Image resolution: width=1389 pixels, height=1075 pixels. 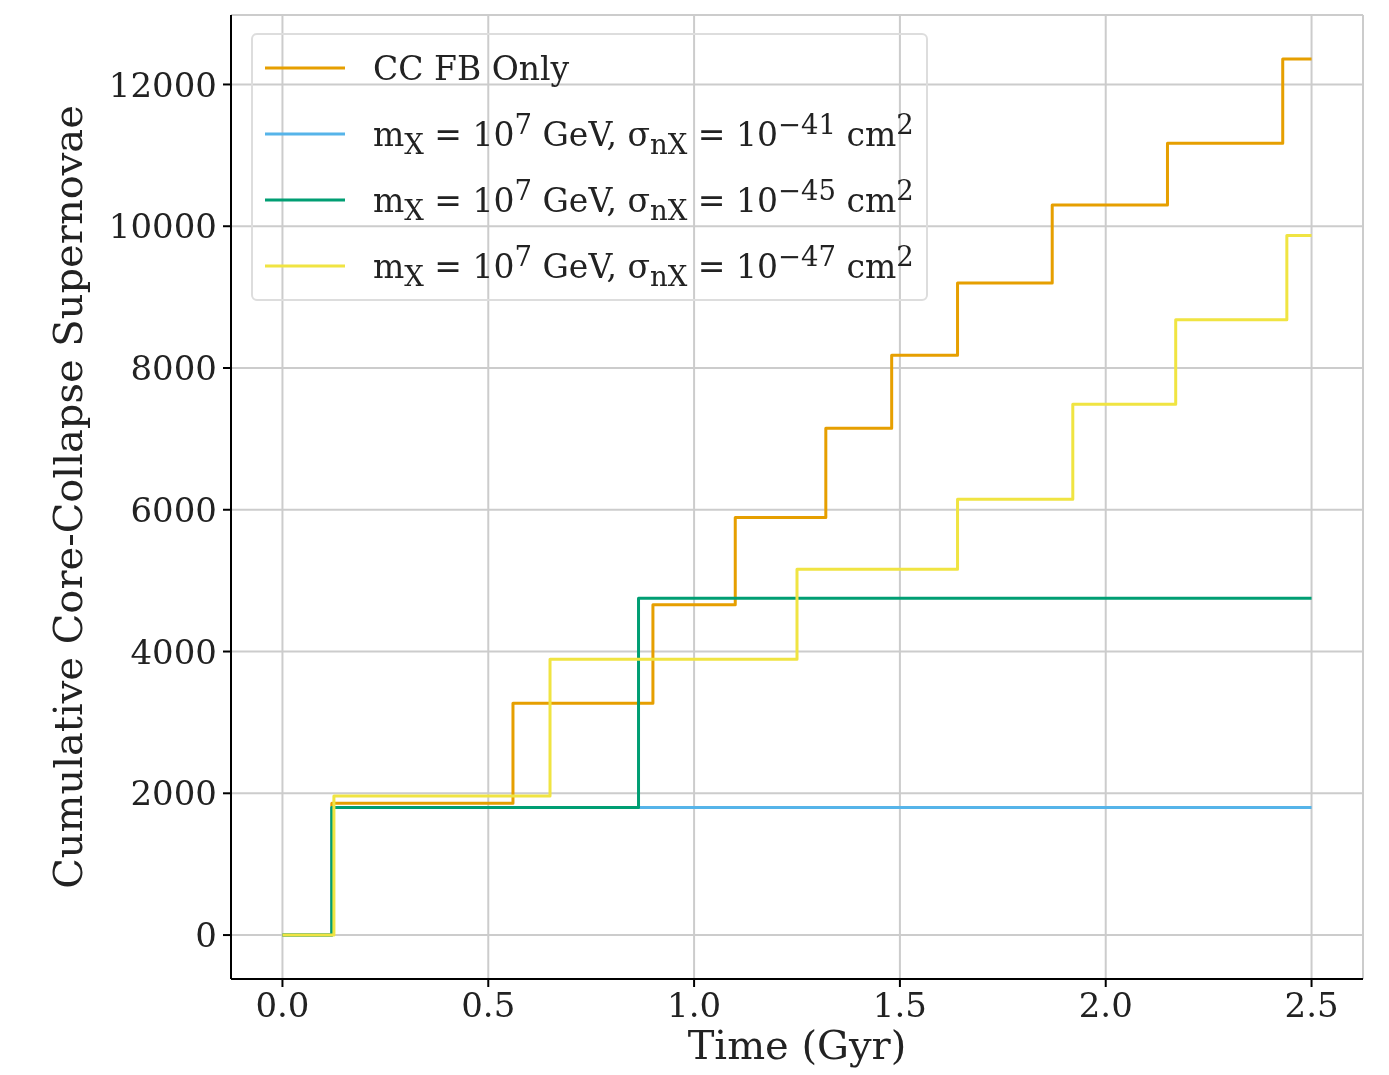 I want to click on y-tick-label: 2000, so click(x=173, y=793).